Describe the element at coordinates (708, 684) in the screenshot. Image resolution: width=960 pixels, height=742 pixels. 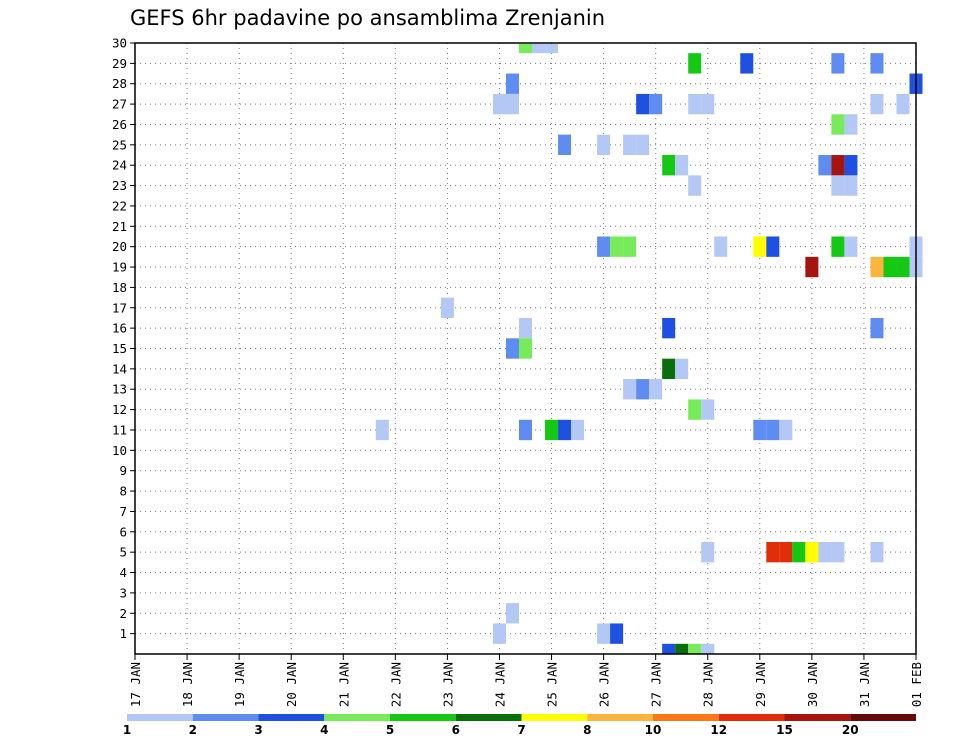
I see `x-tick-label: 28 JAN` at that location.